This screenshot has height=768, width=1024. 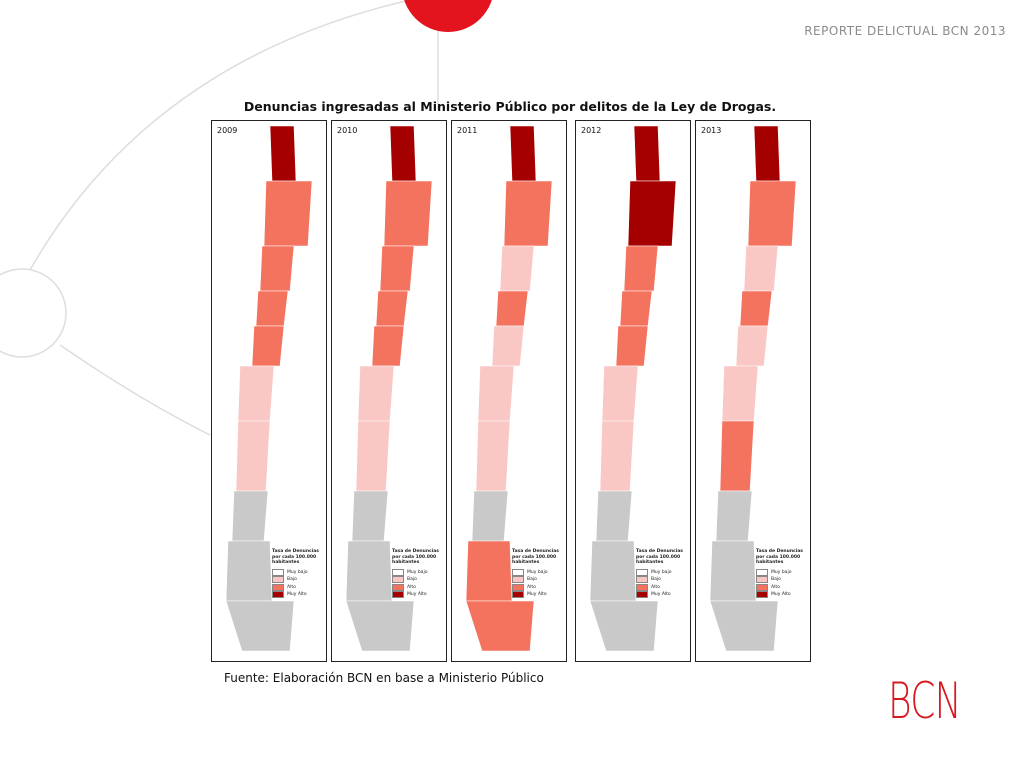 I want to click on logo: BCN, so click(x=925, y=701).